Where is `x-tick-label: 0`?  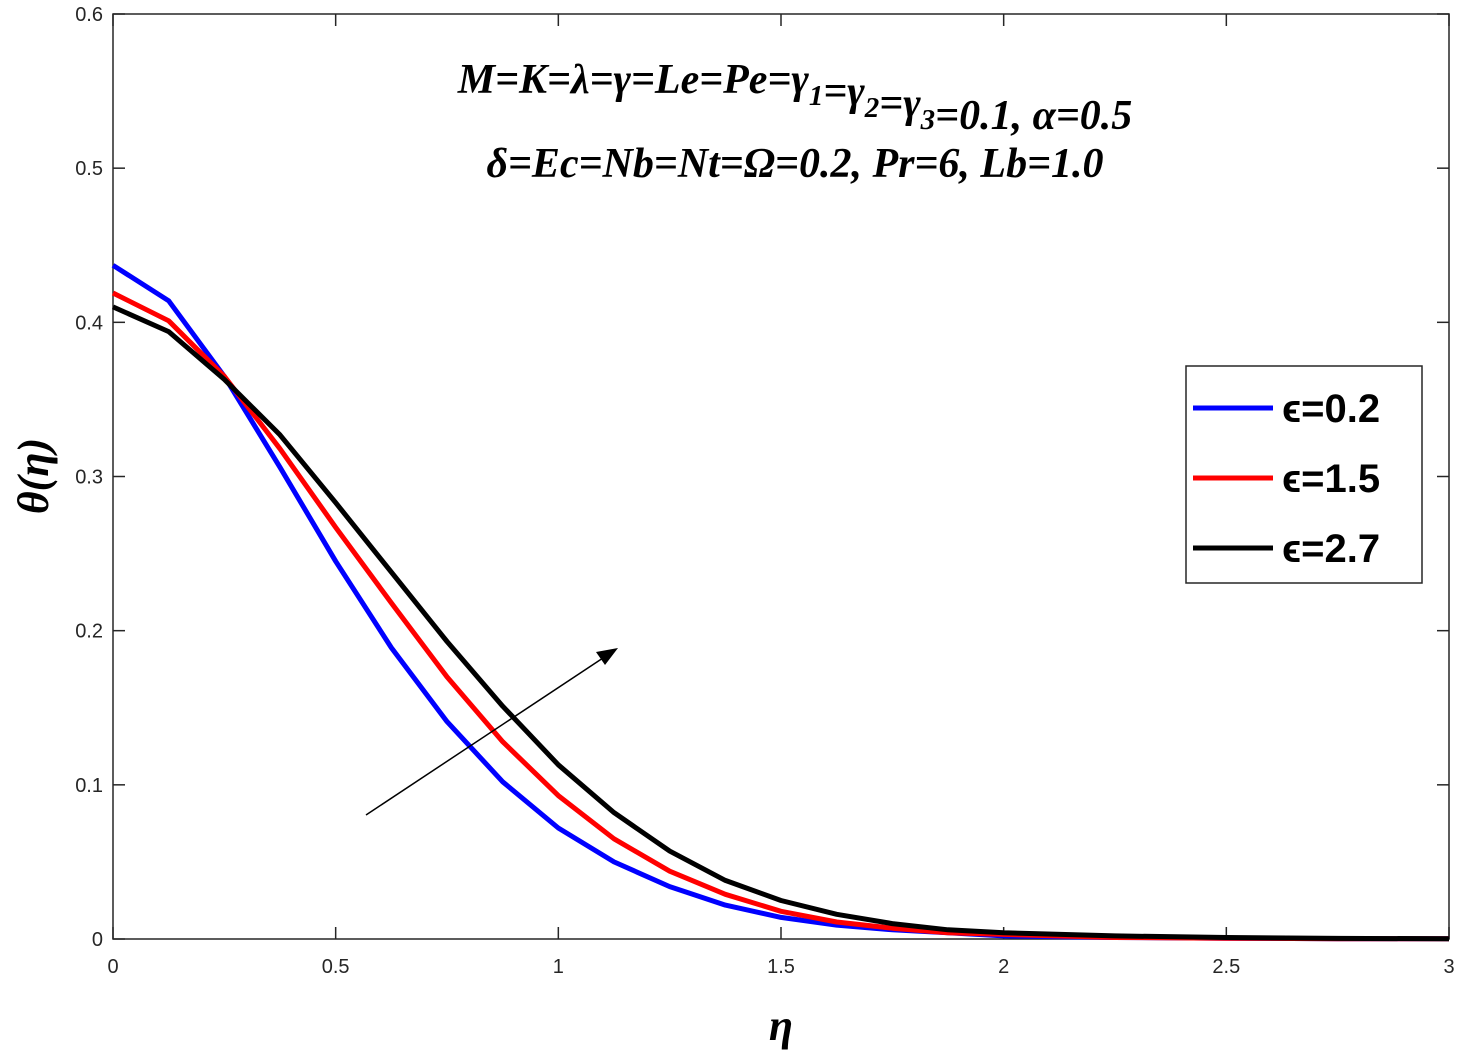 x-tick-label: 0 is located at coordinates (112, 967).